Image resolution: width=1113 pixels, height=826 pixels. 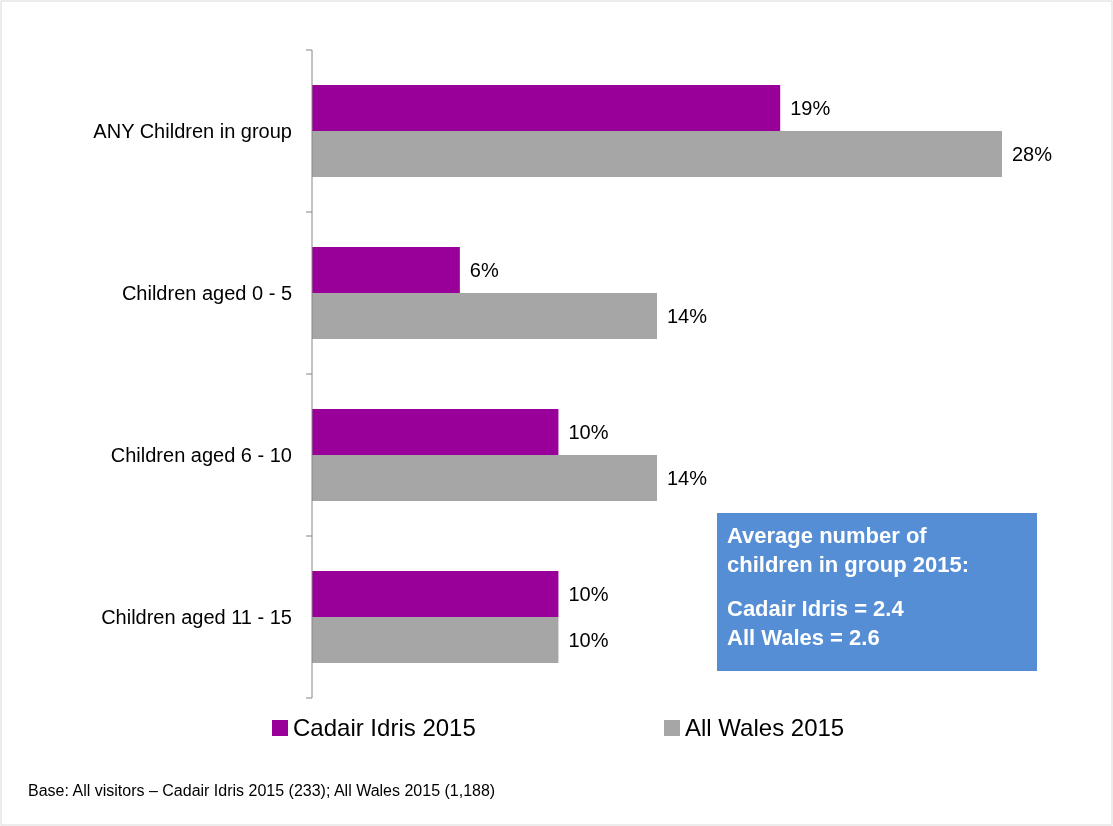 What do you see at coordinates (803, 637) in the screenshot?
I see `annotation: All Wales = 2.6` at bounding box center [803, 637].